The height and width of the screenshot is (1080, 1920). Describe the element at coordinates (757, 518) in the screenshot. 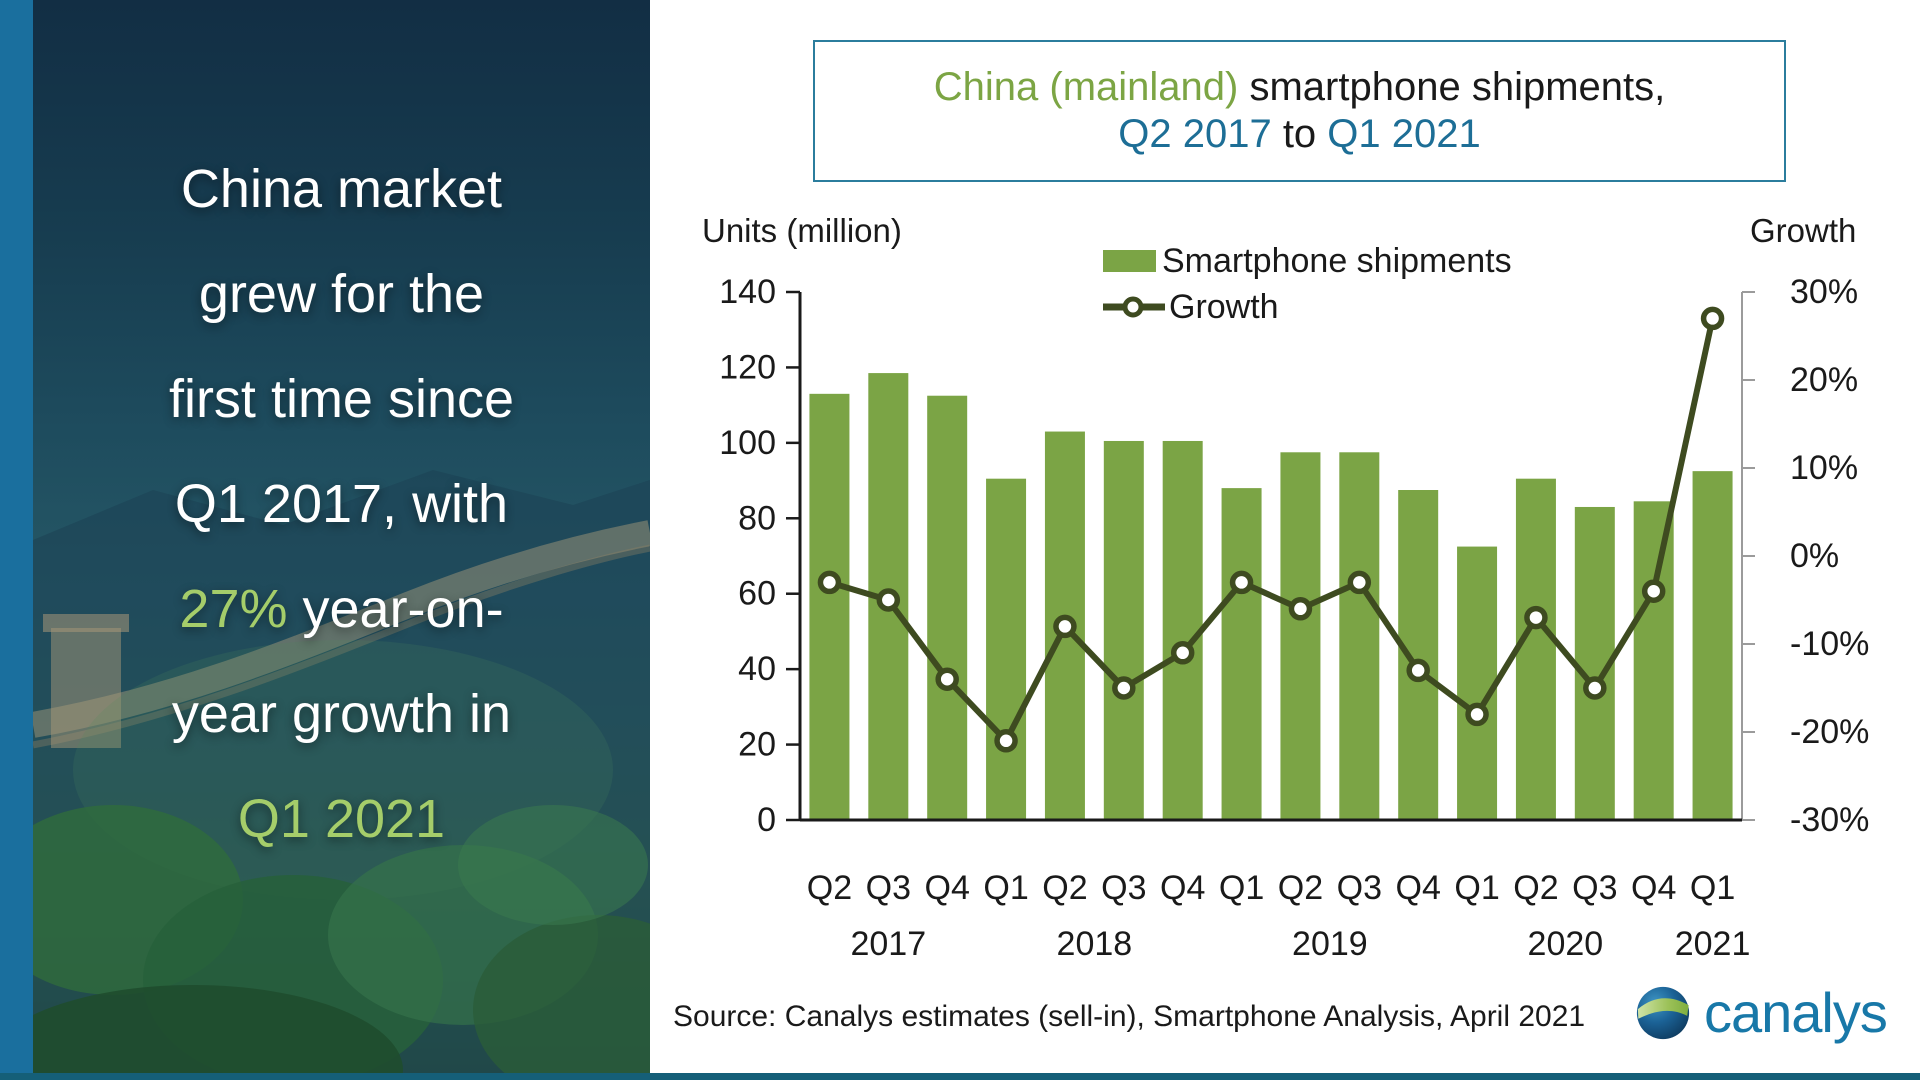

I see `left-axis-tick-label: 80` at that location.